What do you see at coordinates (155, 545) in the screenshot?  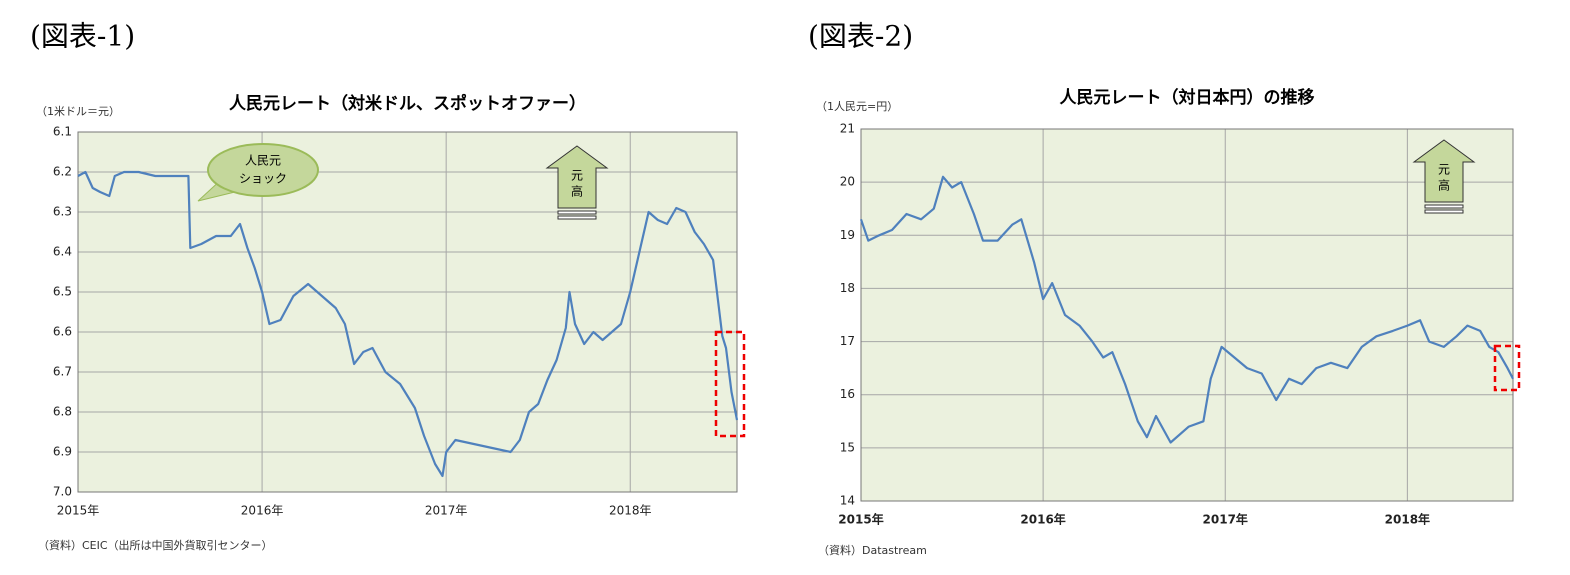 I see `source-note: （資料）CEIC（出所は中国外貨取引センター）` at bounding box center [155, 545].